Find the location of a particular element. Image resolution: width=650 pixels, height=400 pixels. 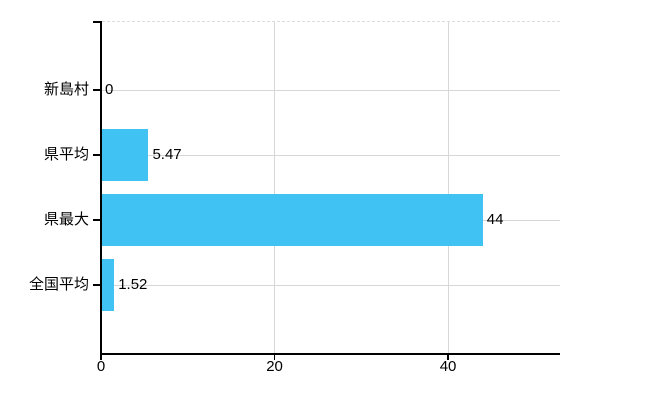

x-axis-tick-label: 20 is located at coordinates (274, 366).